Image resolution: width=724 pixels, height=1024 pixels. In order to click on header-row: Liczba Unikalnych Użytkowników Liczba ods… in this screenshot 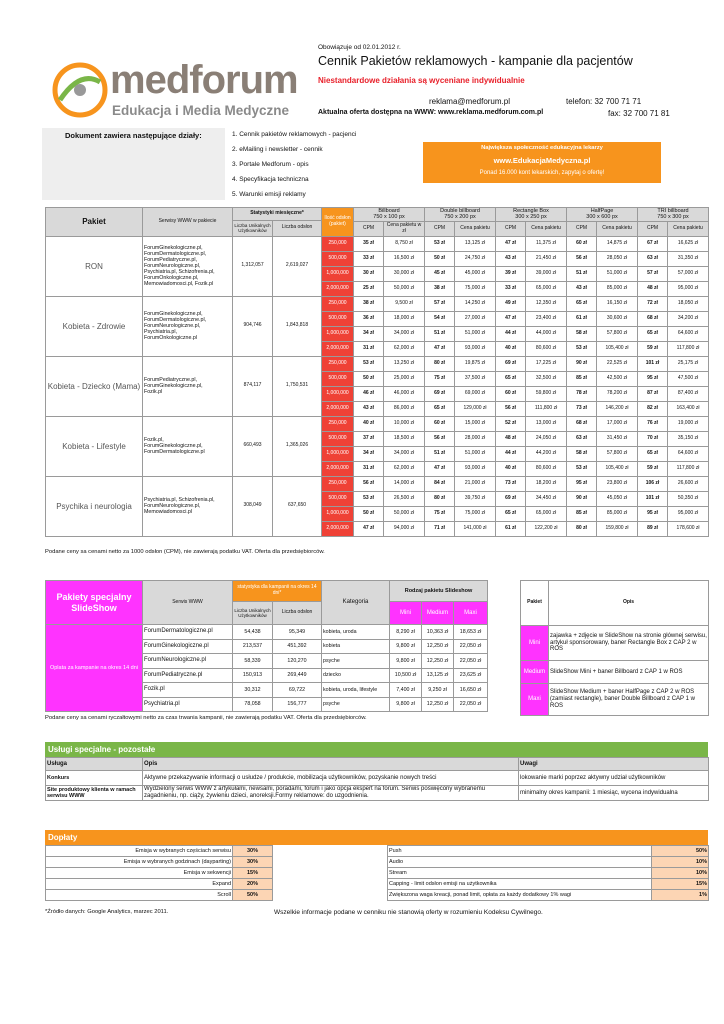, I will do `click(377, 228)`.